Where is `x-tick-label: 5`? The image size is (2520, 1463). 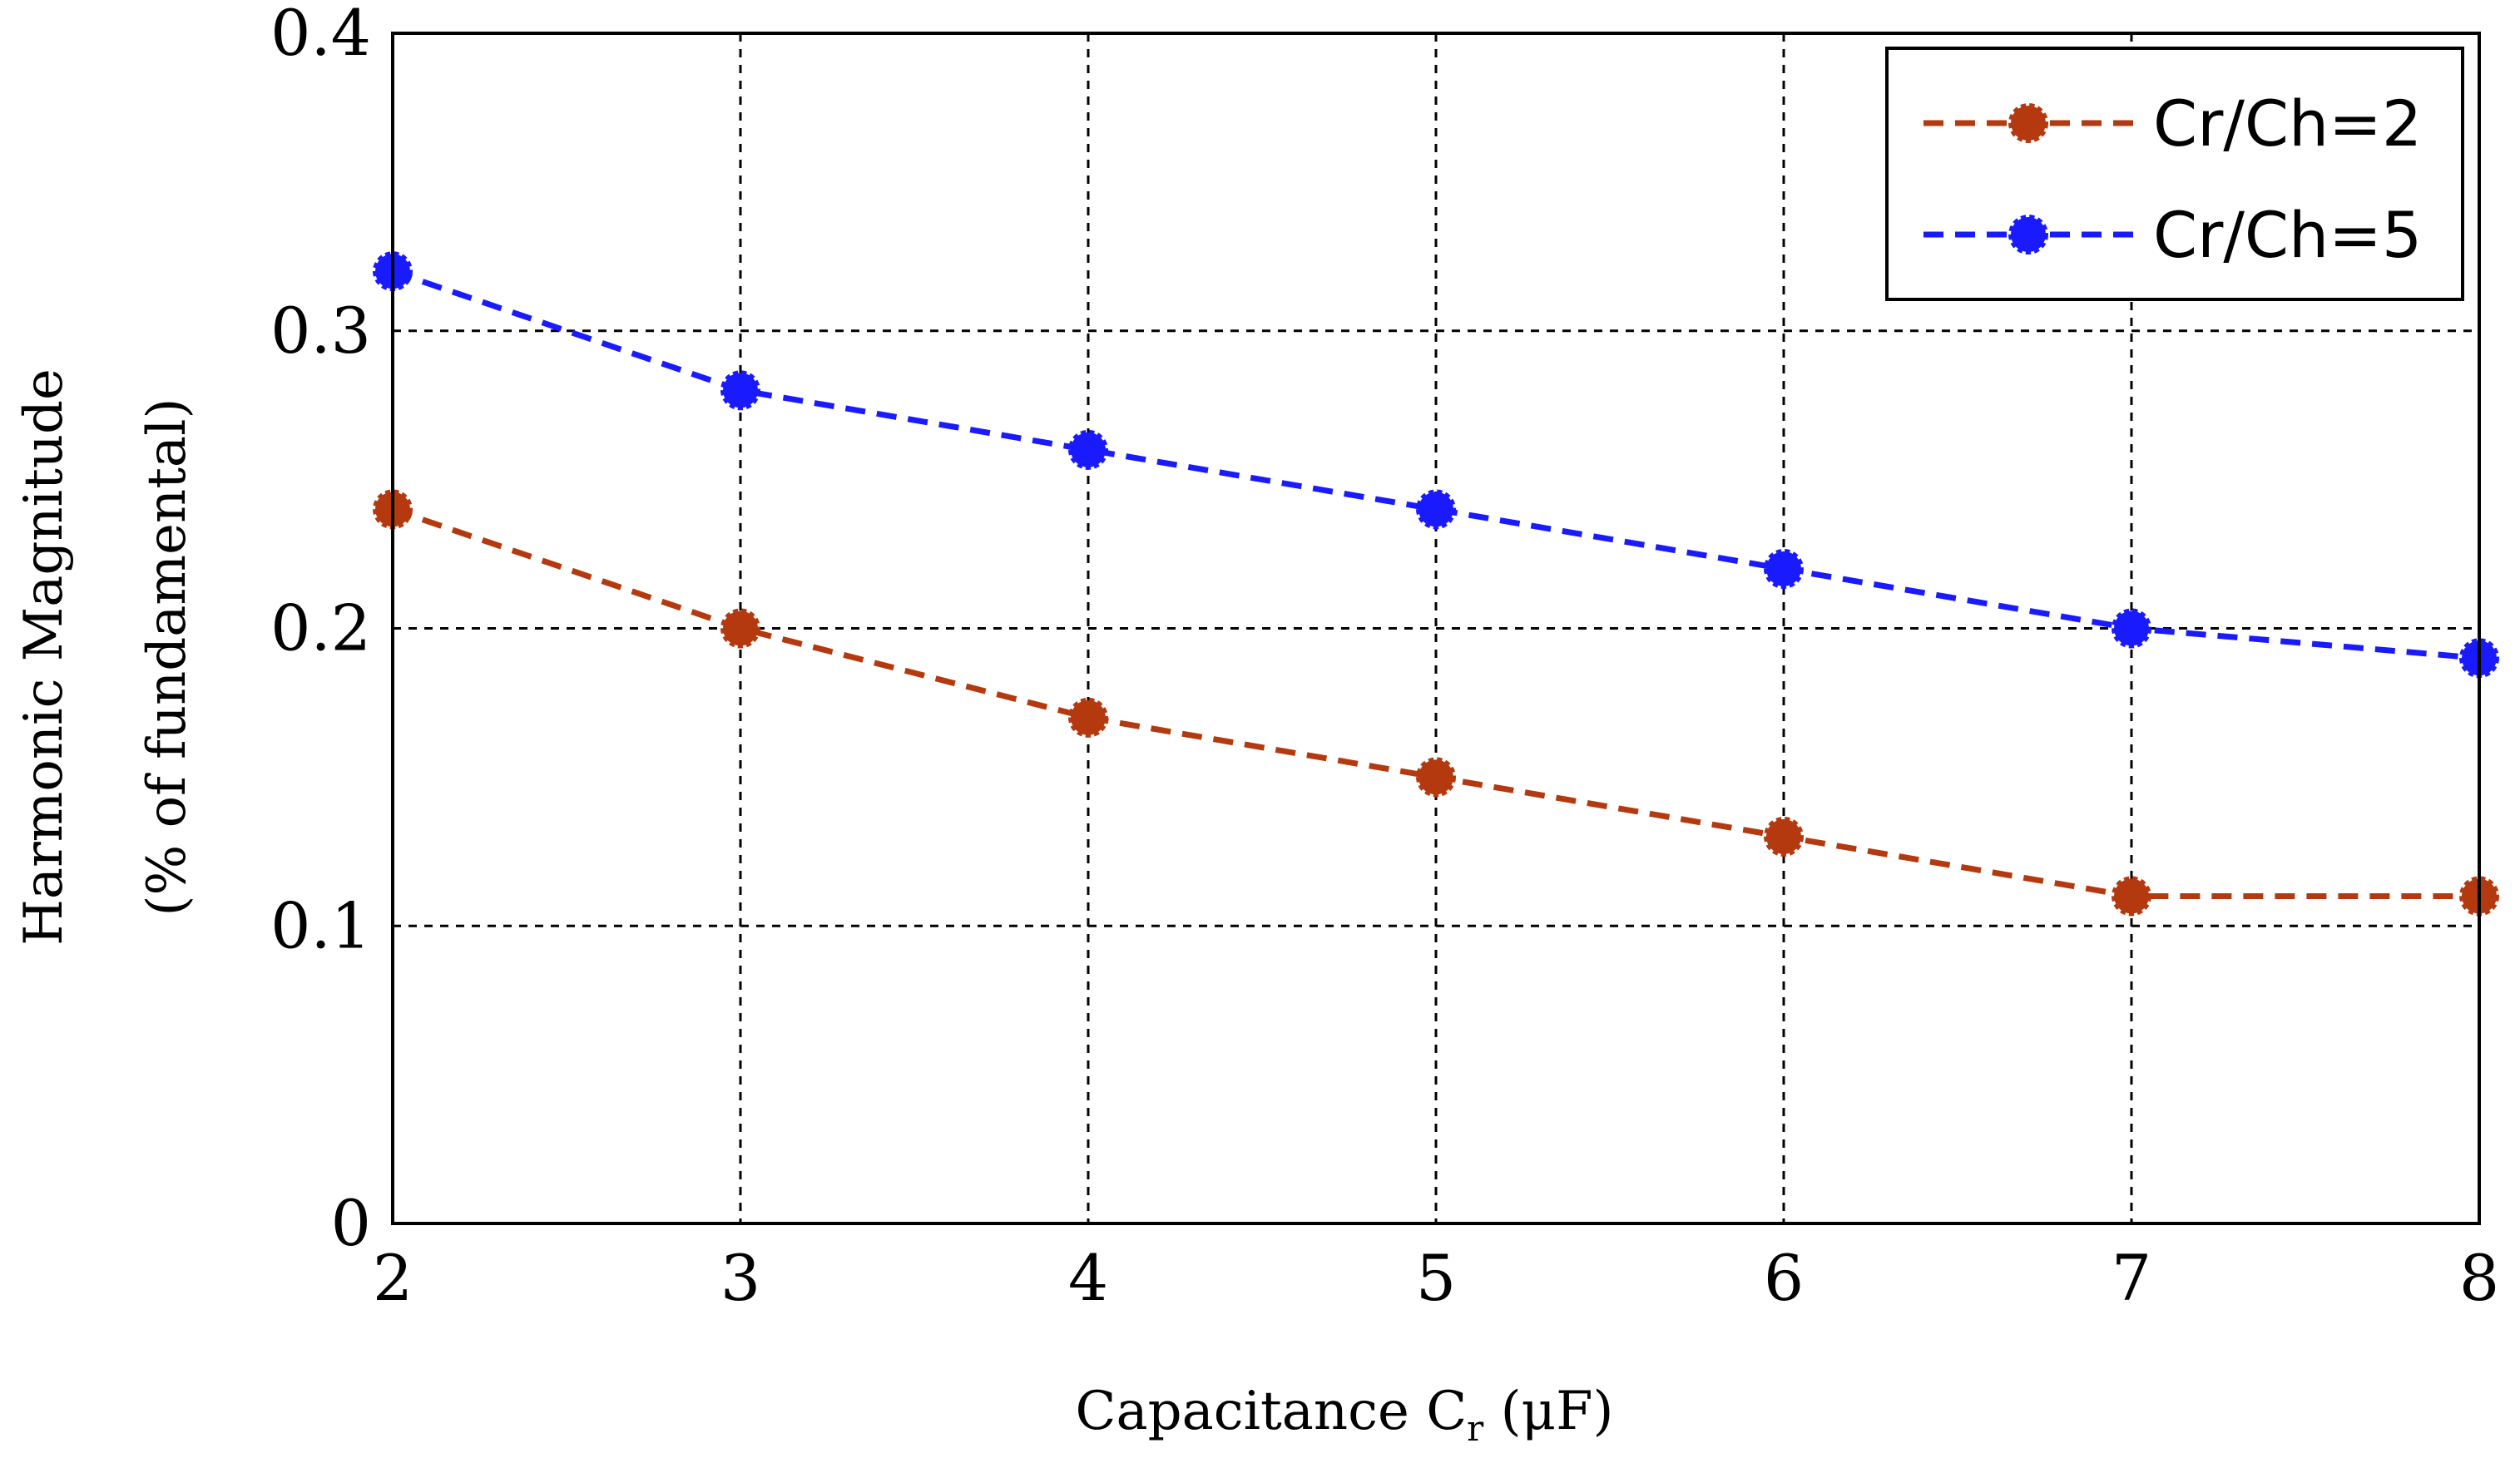
x-tick-label: 5 is located at coordinates (1436, 1278).